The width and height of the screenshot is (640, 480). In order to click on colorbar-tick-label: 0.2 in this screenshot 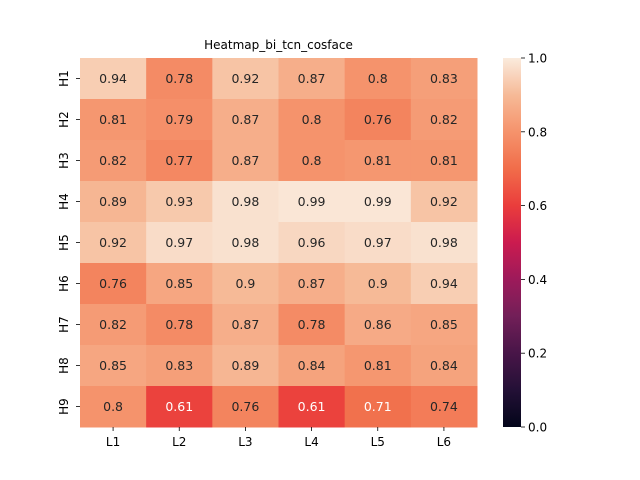, I will do `click(537, 354)`.